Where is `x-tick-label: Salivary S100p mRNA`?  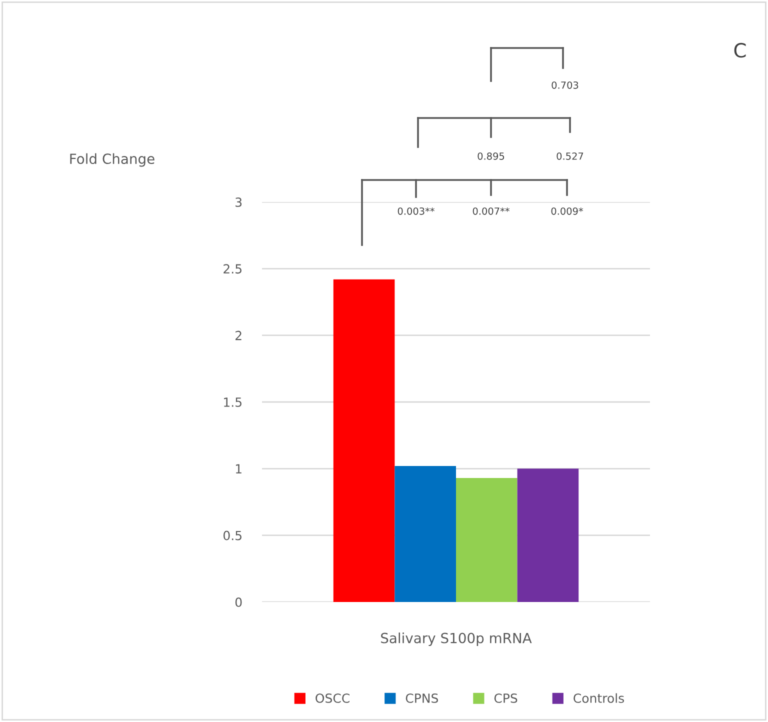
x-tick-label: Salivary S100p mRNA is located at coordinates (456, 639).